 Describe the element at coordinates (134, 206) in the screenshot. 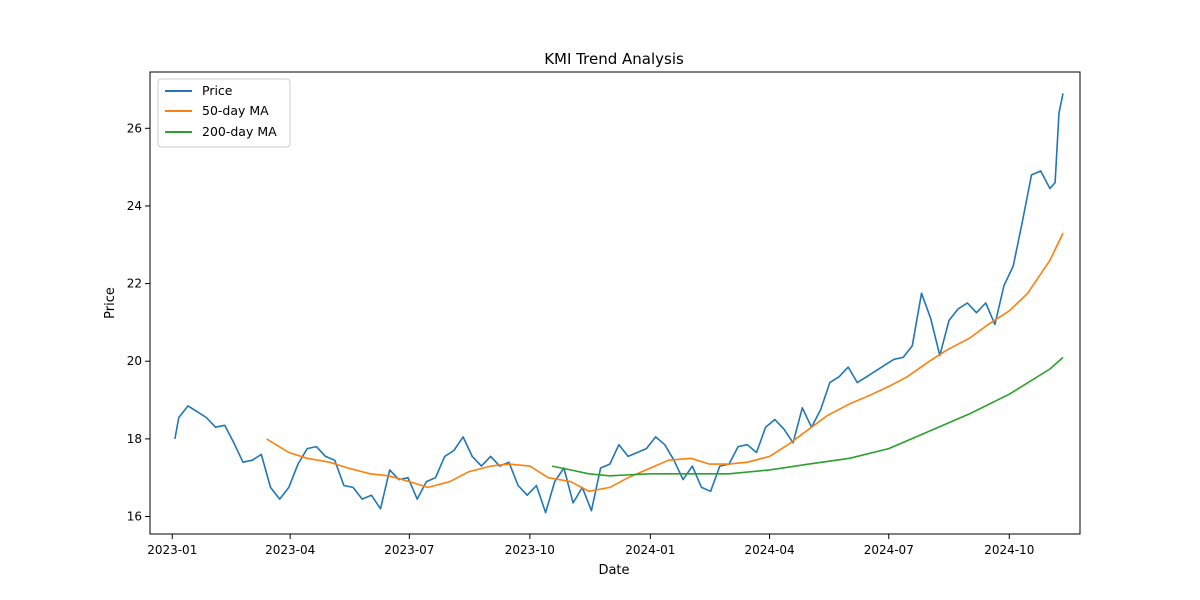

I see `y-tick-label: 24` at that location.